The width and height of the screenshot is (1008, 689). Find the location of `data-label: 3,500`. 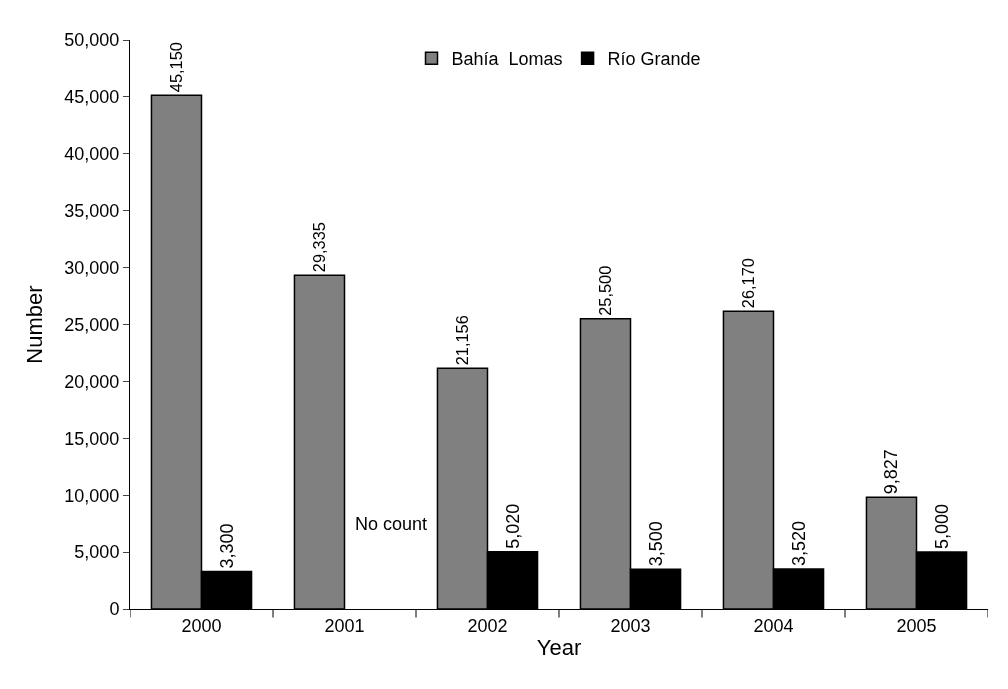

data-label: 3,500 is located at coordinates (655, 544).